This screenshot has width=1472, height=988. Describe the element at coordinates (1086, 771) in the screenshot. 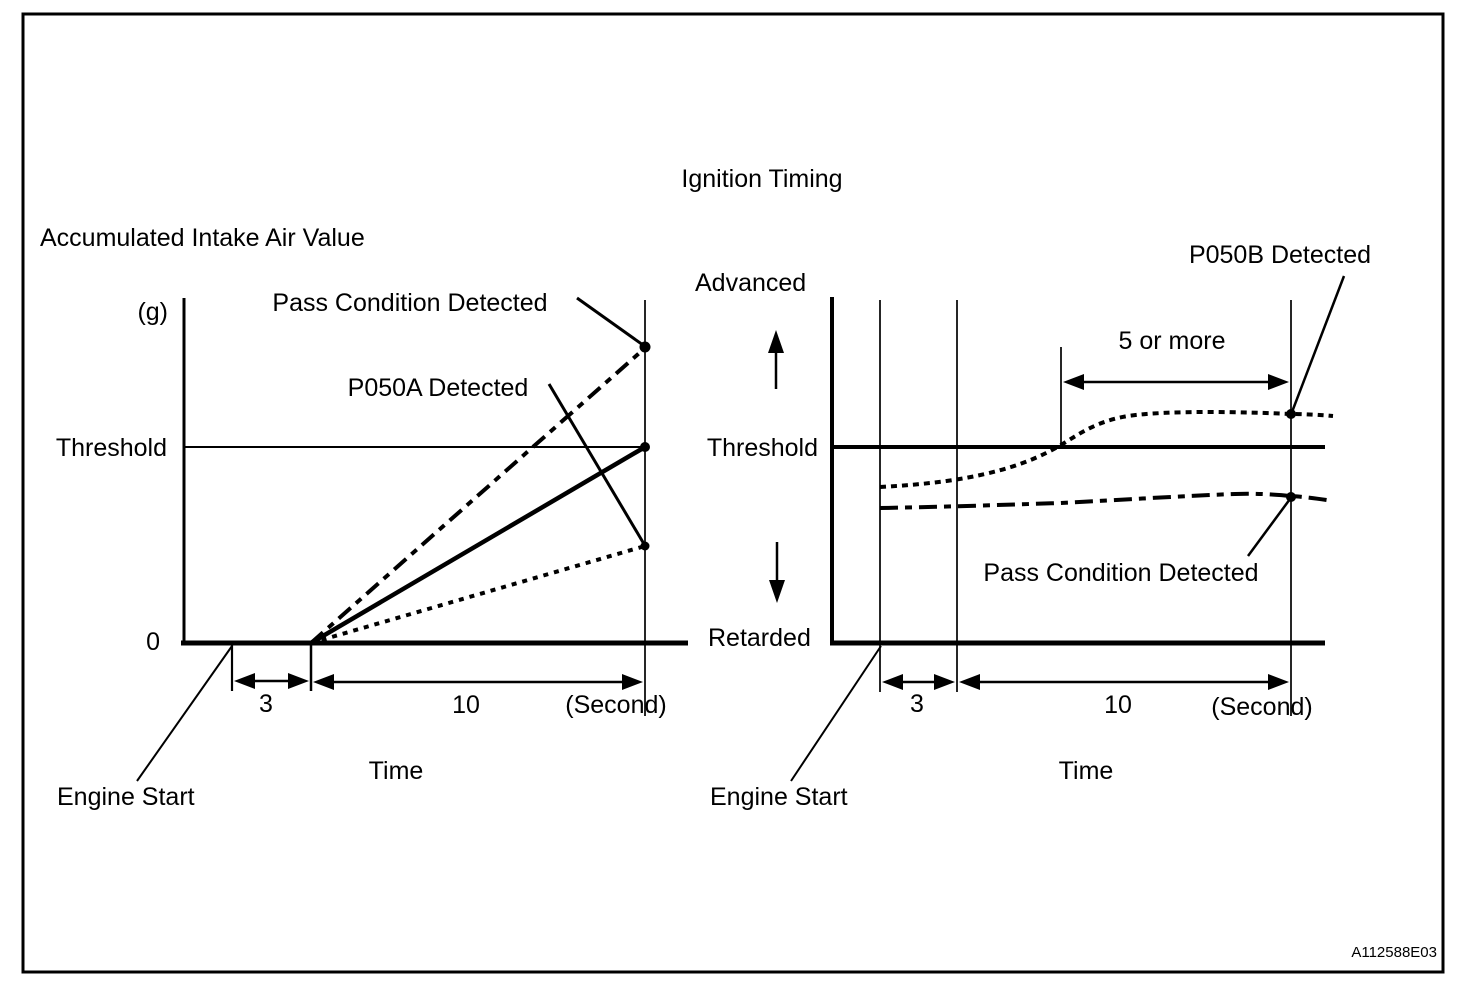

I see `right-time-axis-label: Time` at that location.